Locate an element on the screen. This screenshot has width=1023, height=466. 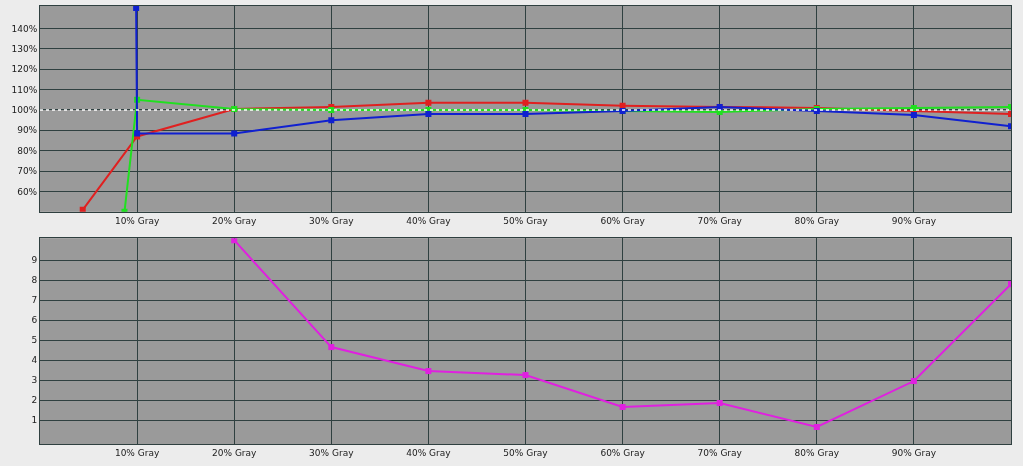
y-tick-label: 130% is located at coordinates (24, 48).